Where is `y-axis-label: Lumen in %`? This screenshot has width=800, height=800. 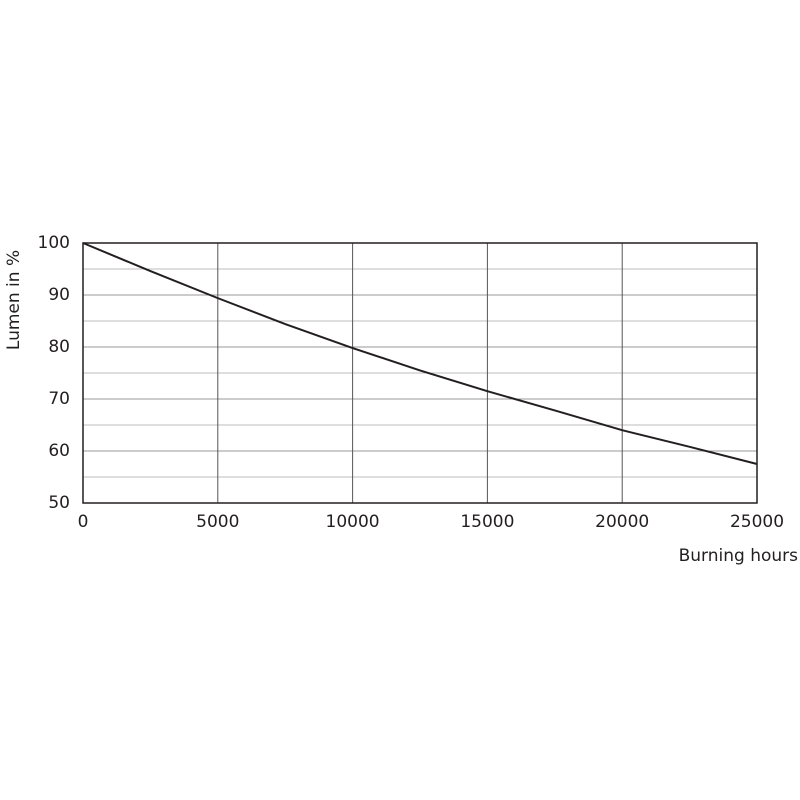 y-axis-label: Lumen in % is located at coordinates (14, 300).